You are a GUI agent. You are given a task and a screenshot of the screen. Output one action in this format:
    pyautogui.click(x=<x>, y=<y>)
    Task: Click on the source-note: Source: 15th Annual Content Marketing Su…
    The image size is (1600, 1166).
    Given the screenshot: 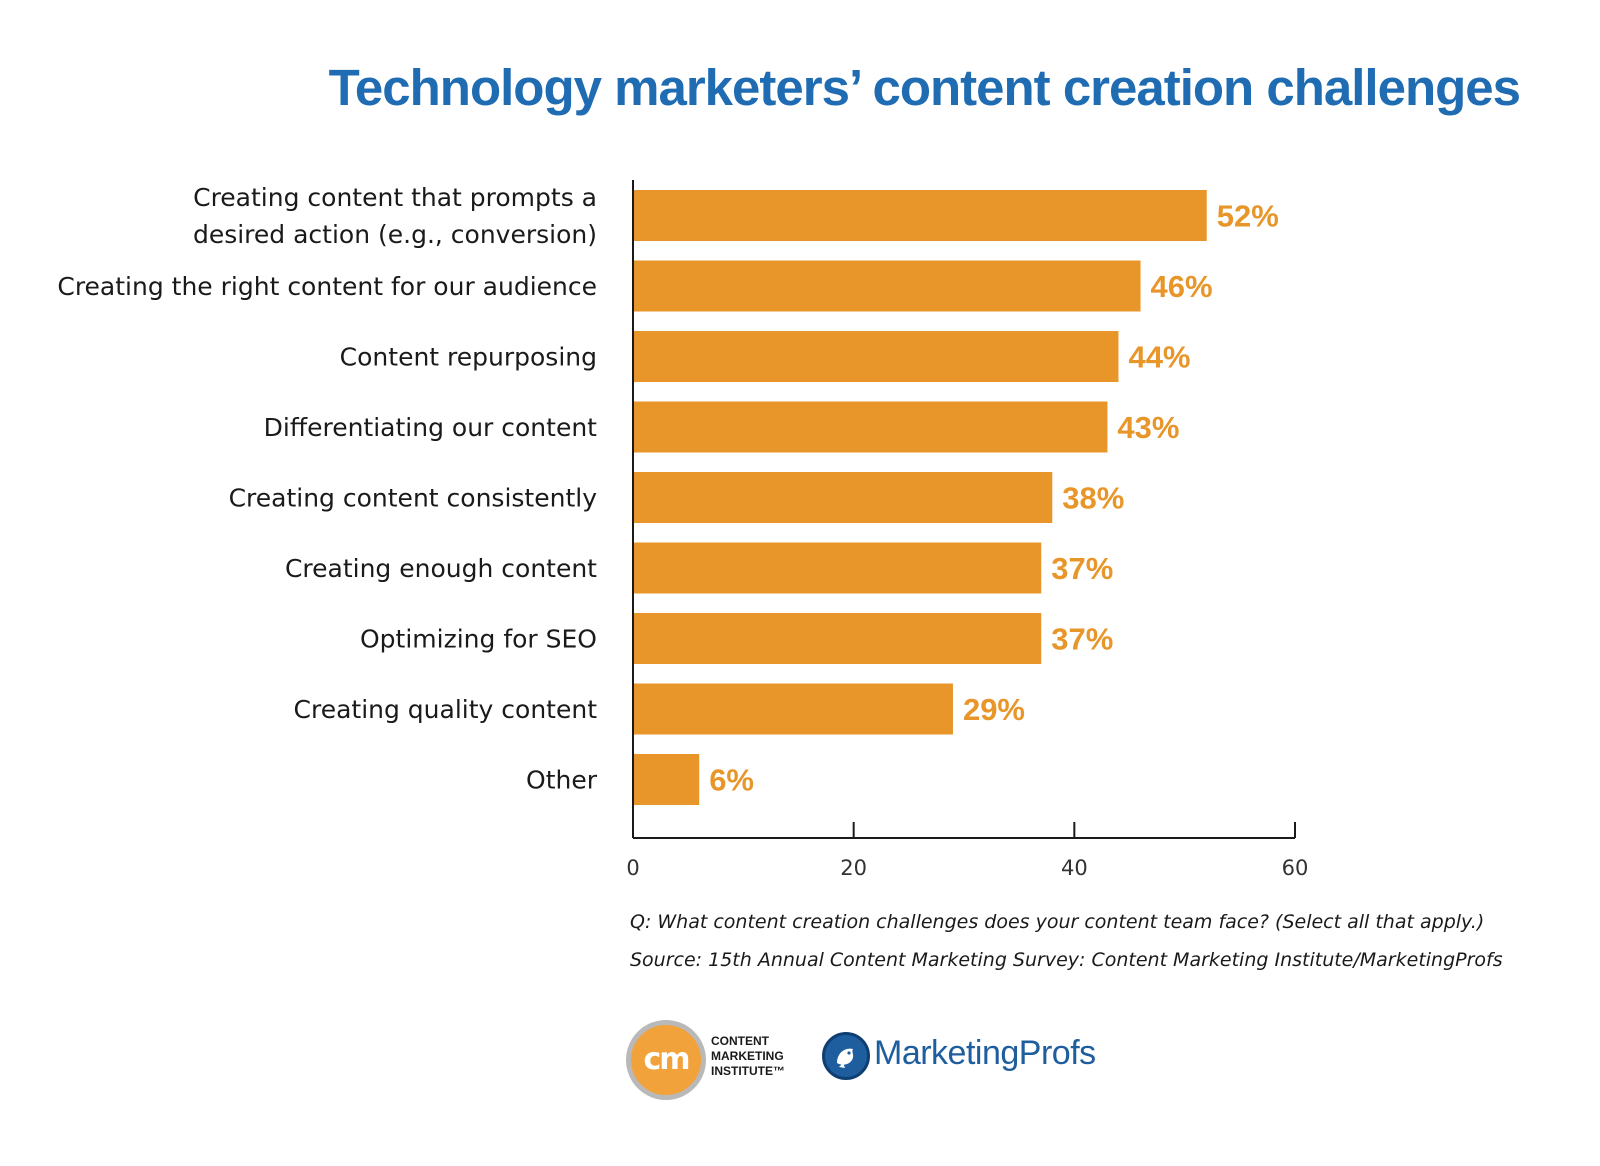 What is the action you would take?
    pyautogui.click(x=1066, y=960)
    